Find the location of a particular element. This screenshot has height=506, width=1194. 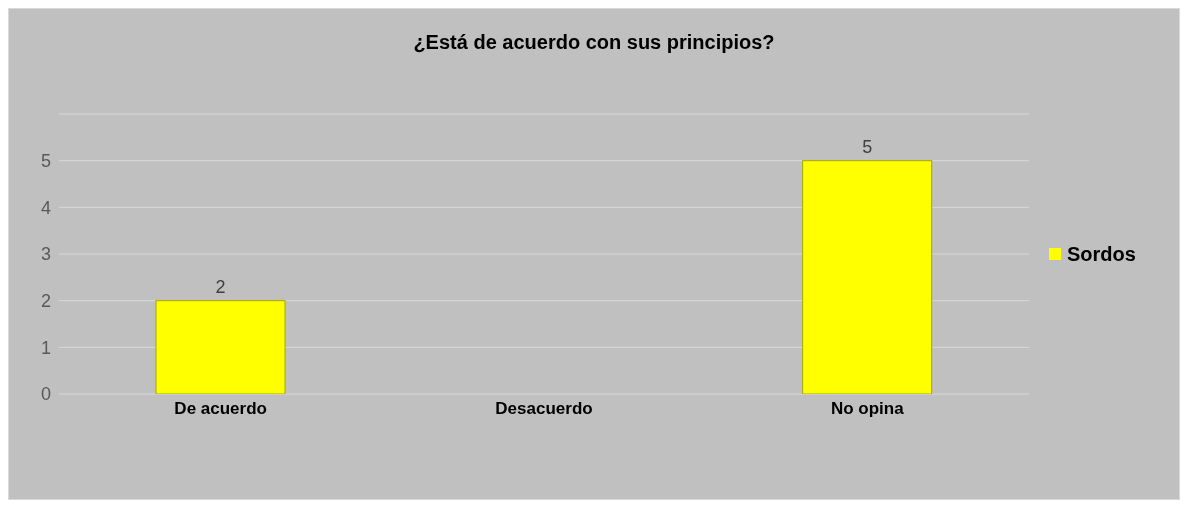

chart-title: ¿Está de acuerdo con sus principios? is located at coordinates (594, 42).